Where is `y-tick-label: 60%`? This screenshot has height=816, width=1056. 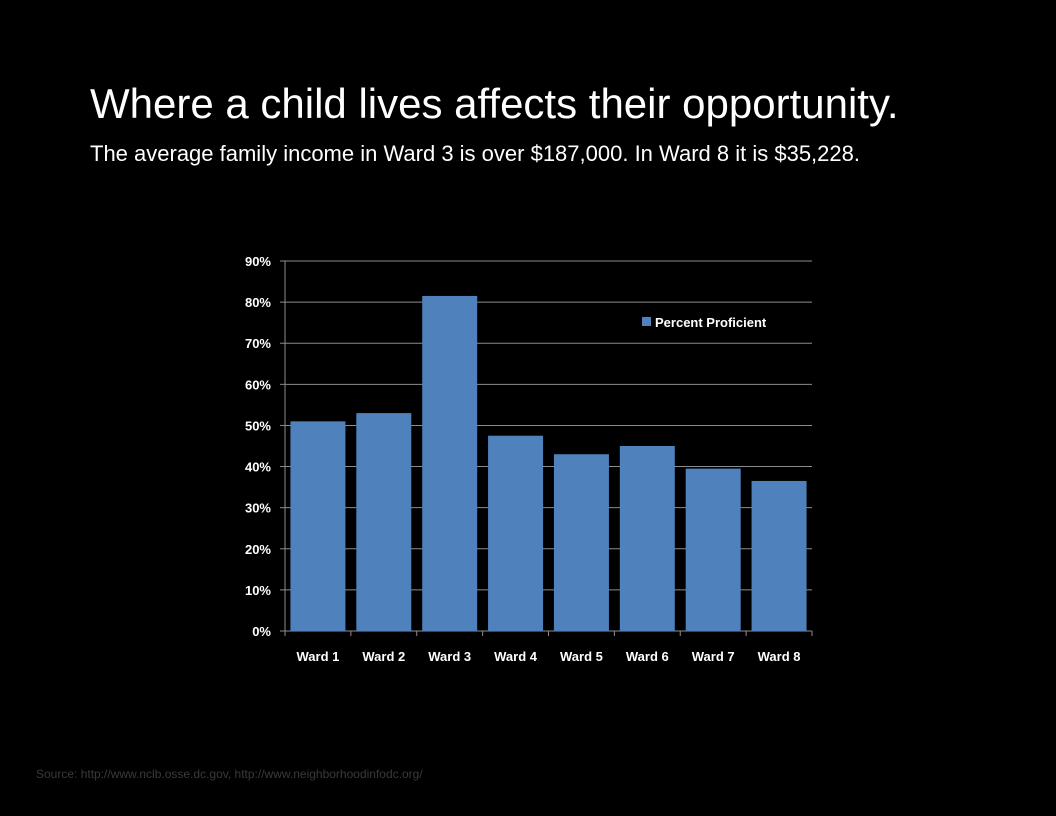
y-tick-label: 60% is located at coordinates (258, 384).